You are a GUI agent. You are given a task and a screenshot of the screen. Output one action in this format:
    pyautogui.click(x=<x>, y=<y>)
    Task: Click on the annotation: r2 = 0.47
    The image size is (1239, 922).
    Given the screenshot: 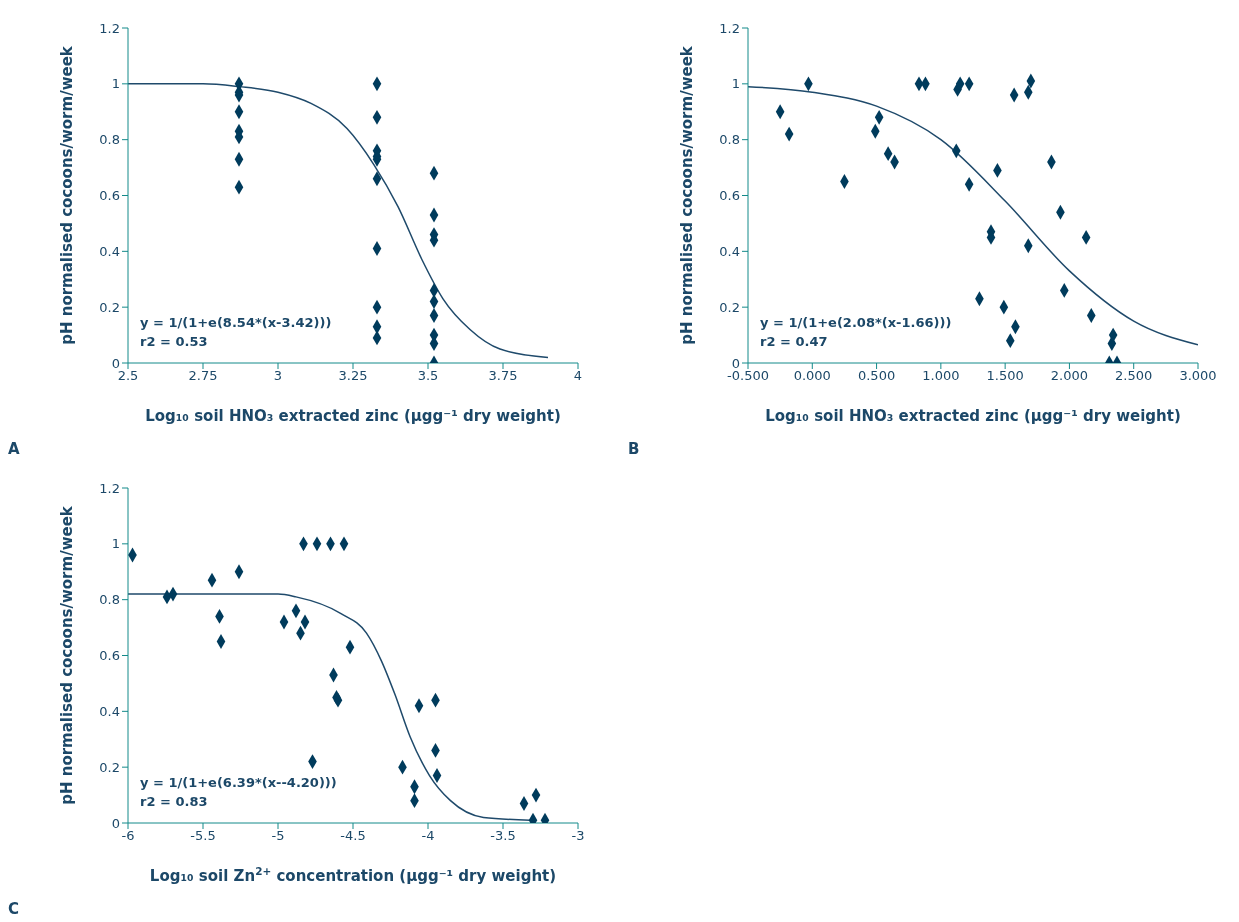 What is the action you would take?
    pyautogui.click(x=794, y=342)
    